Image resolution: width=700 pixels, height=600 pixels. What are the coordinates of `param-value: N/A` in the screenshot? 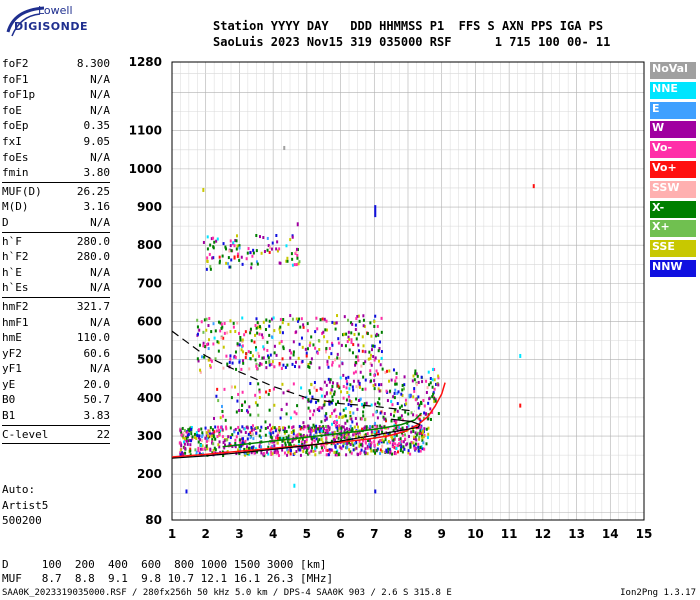 It's located at (100, 110).